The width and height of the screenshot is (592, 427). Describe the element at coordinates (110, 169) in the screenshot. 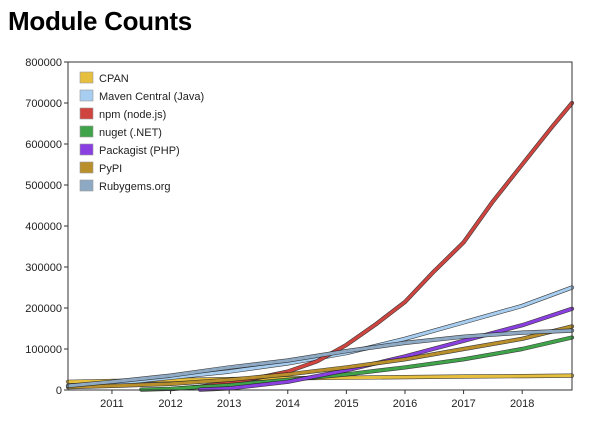

I see `legend-label-pypi: PyPI` at that location.